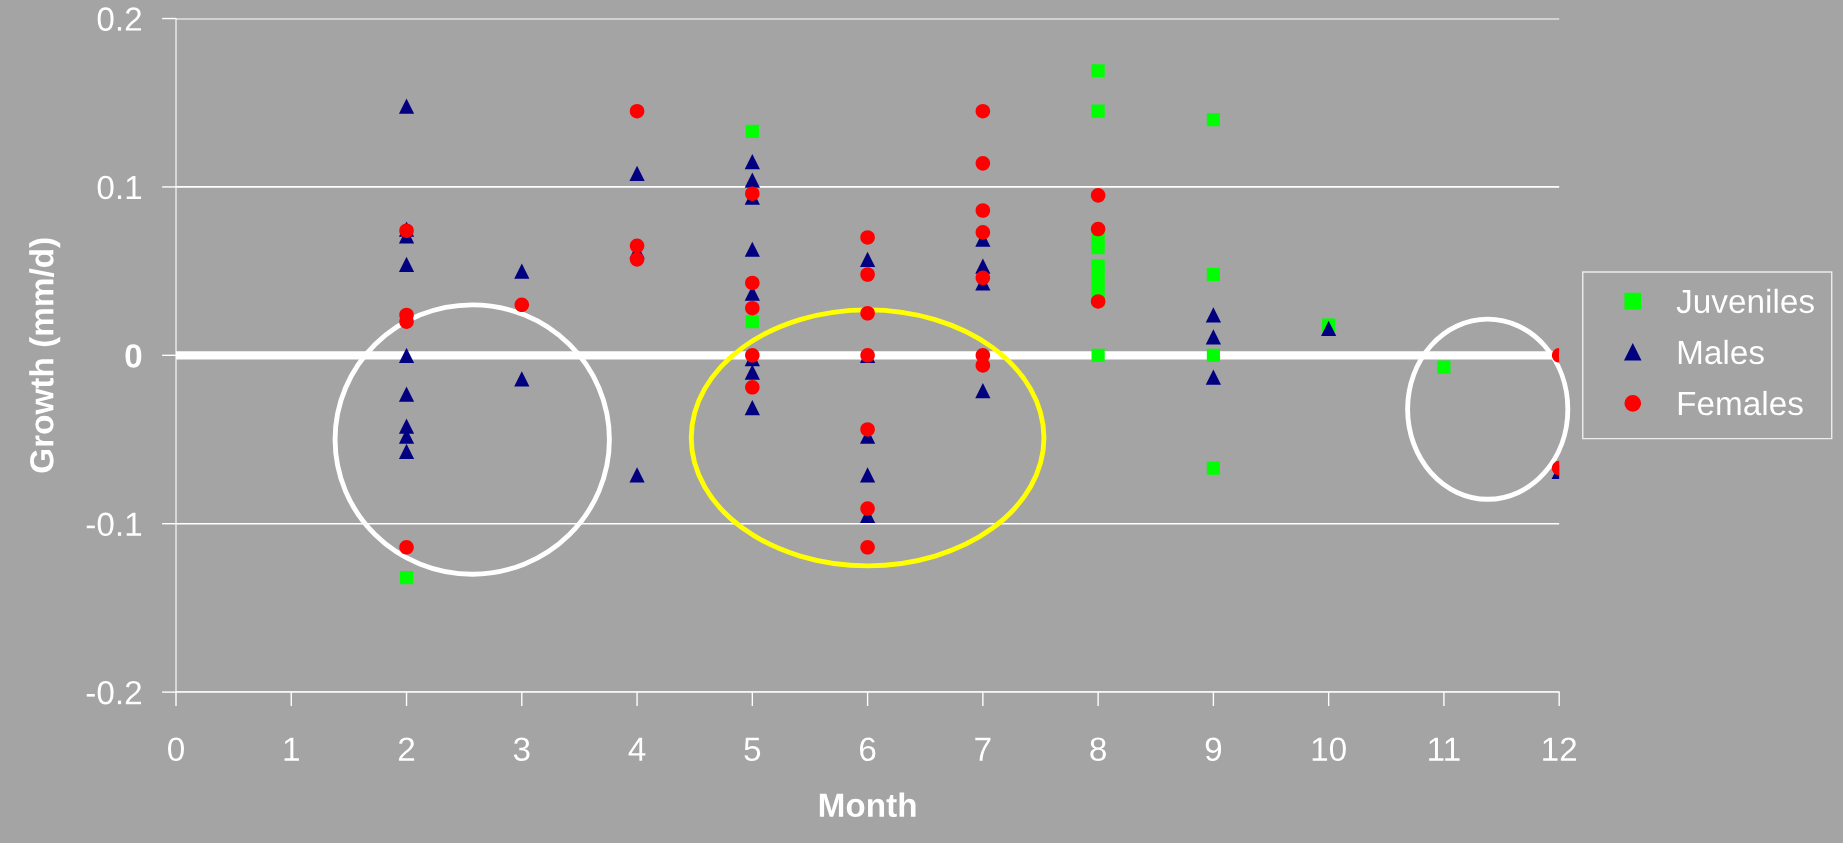 This screenshot has width=1843, height=843. I want to click on legend-label: Males, so click(1721, 352).